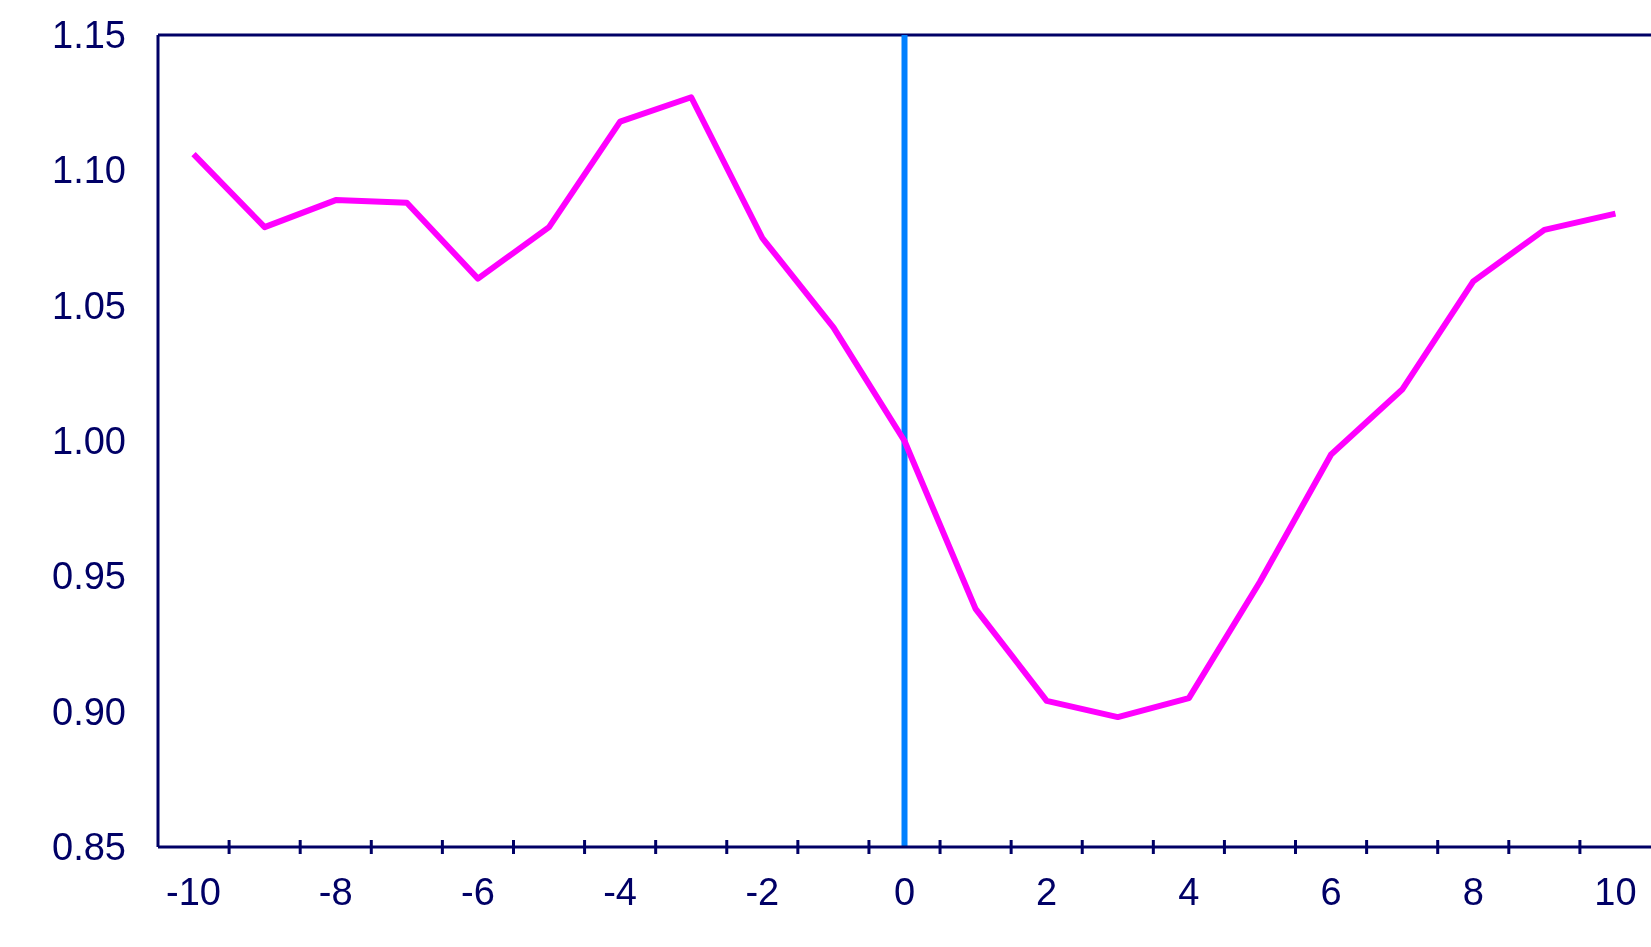  I want to click on x-tick-label: 0, so click(904, 892).